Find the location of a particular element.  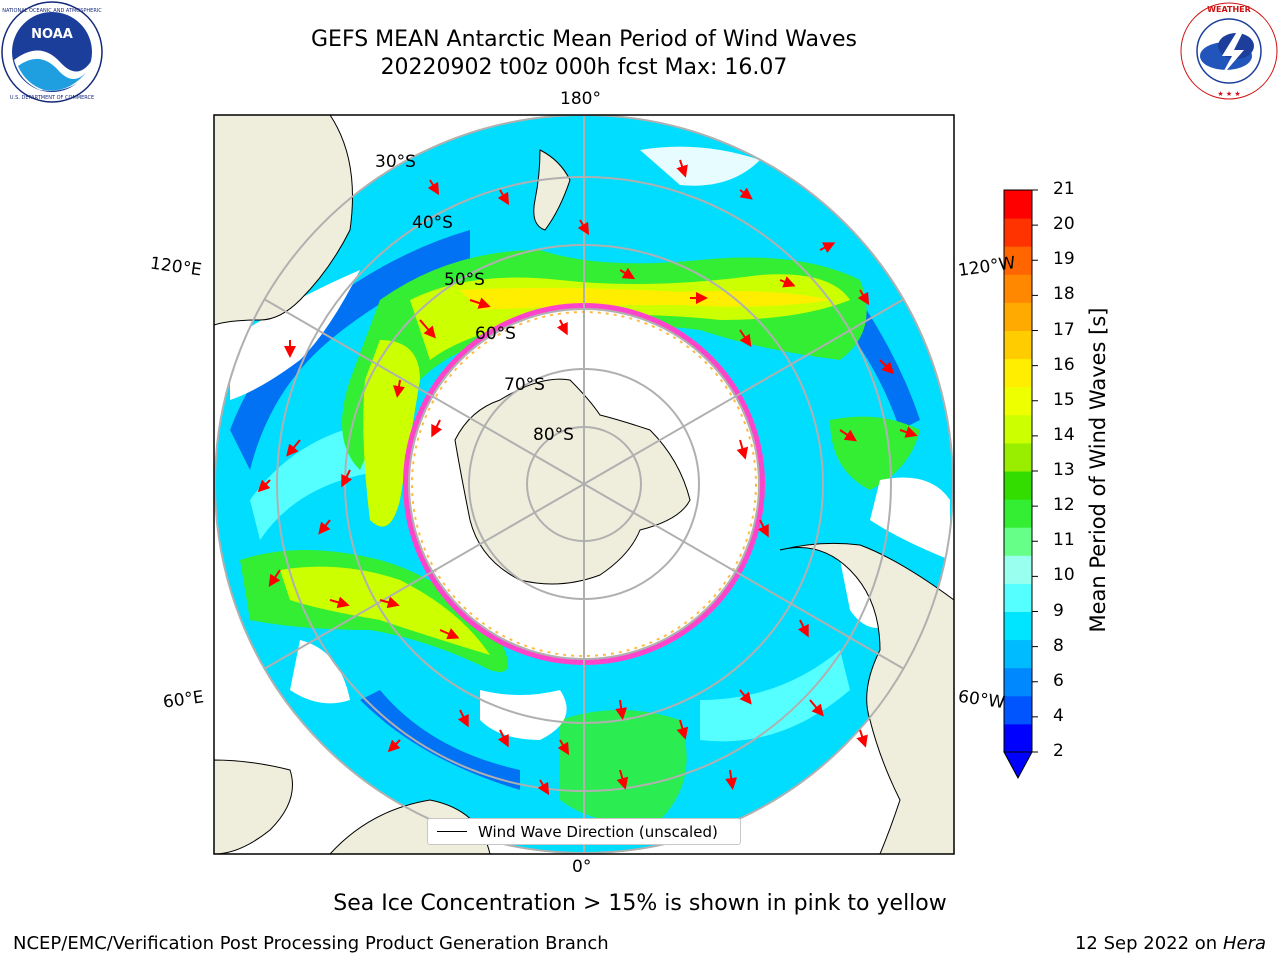

lat-label-30s: 30°S is located at coordinates (395, 162).